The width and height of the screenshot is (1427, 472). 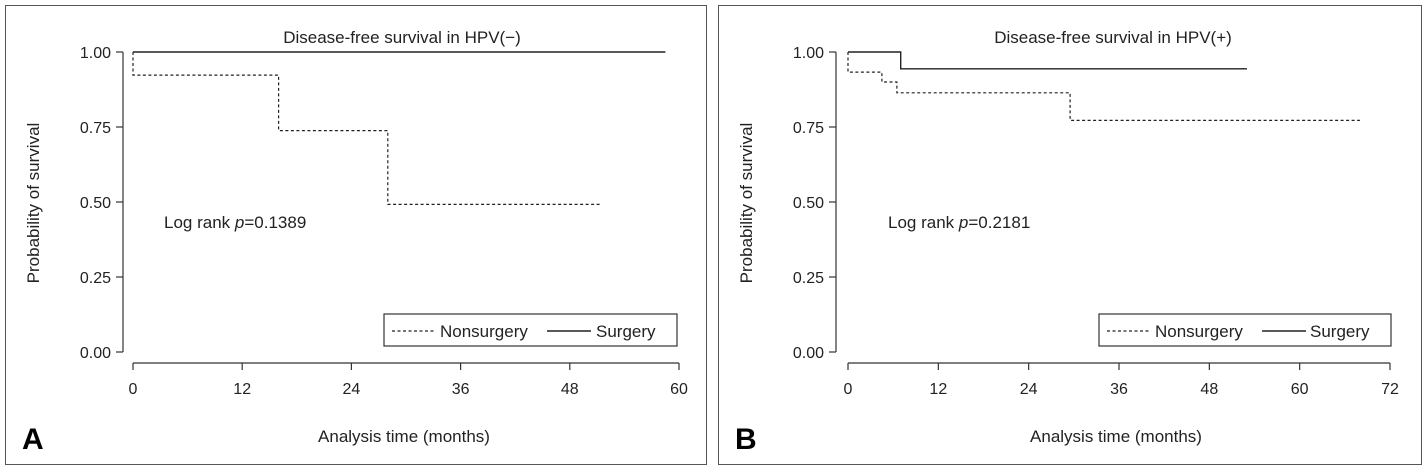 What do you see at coordinates (1047, 60) in the screenshot?
I see `curve-surgery` at bounding box center [1047, 60].